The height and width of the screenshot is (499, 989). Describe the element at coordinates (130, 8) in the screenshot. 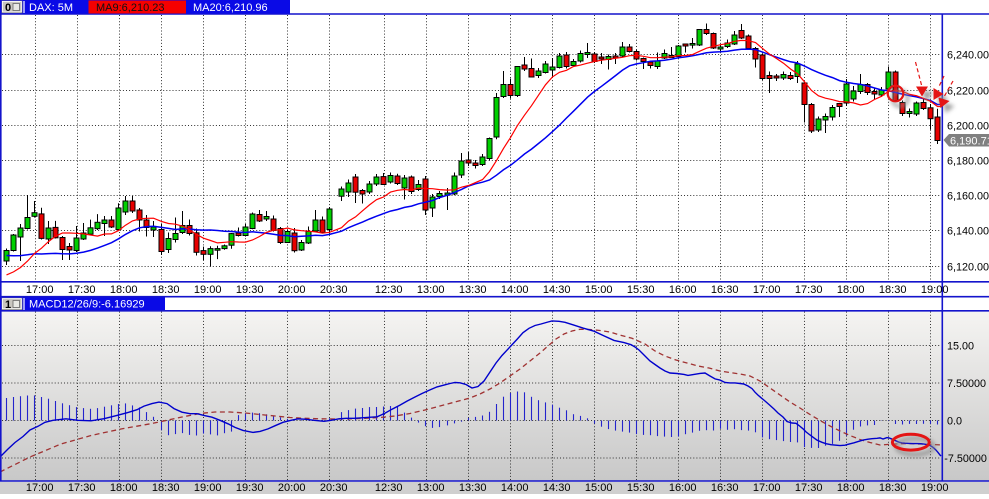

I see `svg-text: MA9:6,210.23` at that location.